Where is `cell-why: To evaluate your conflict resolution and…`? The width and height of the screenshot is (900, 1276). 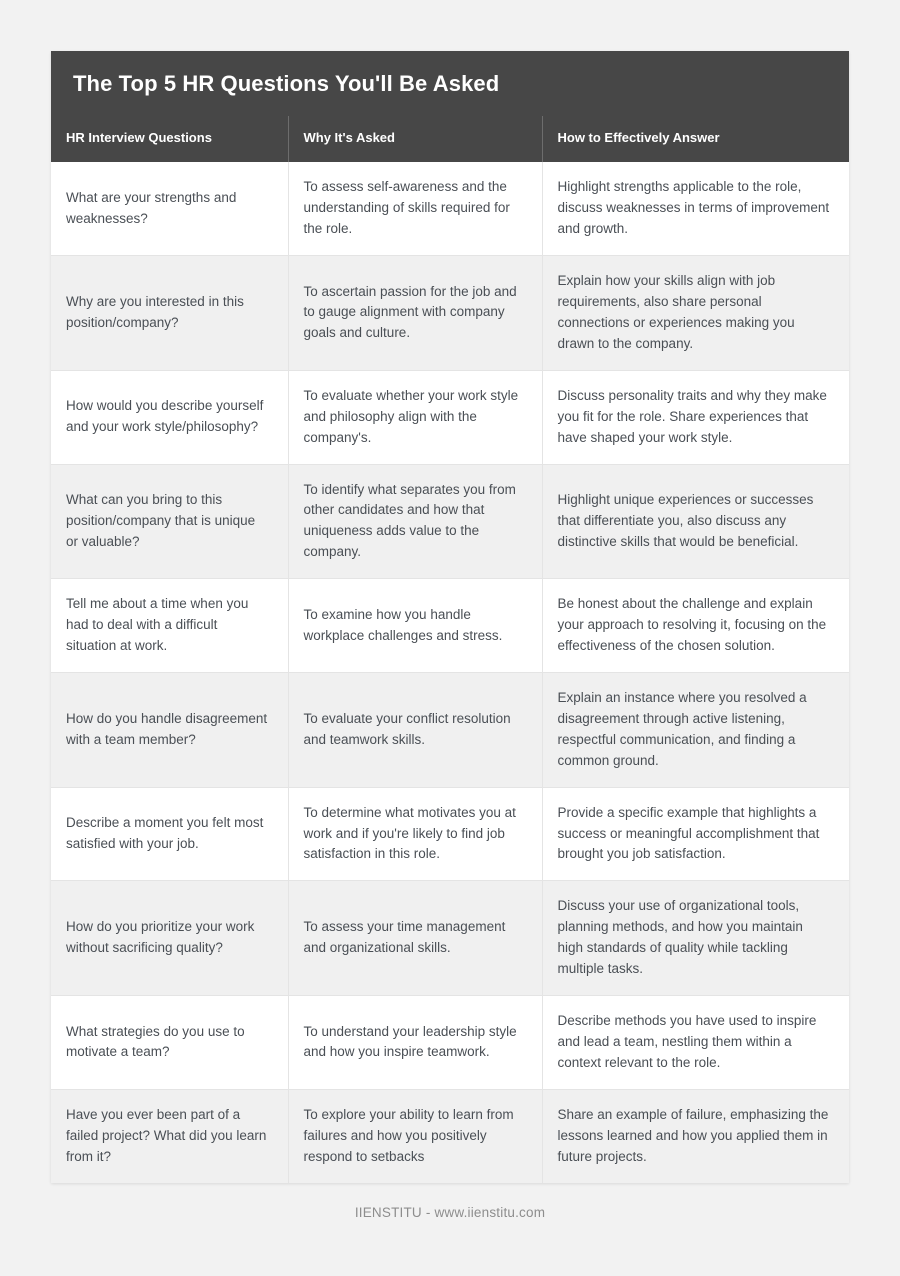
cell-why: To evaluate your conflict resolution and… is located at coordinates (415, 730).